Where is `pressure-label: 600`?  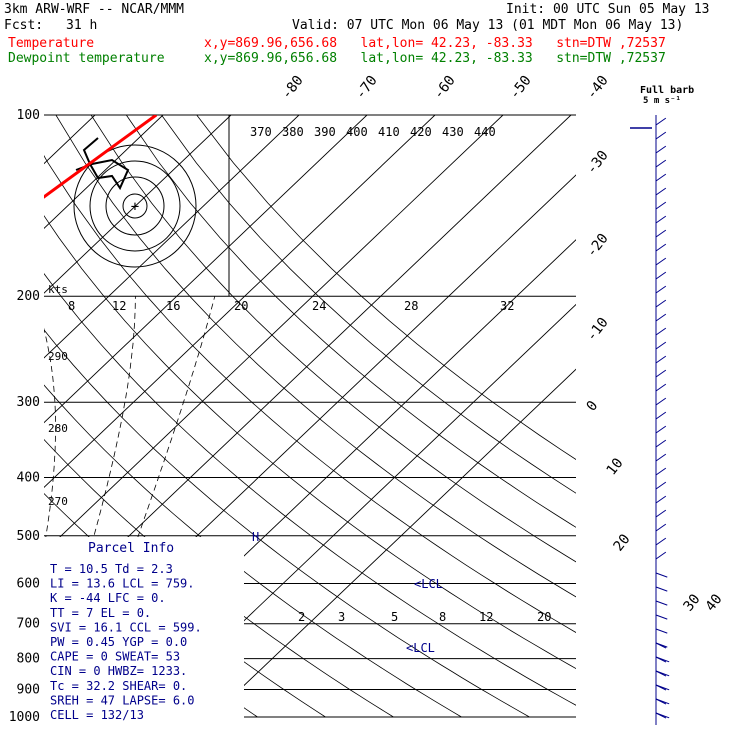 pressure-label: 600 is located at coordinates (28, 583).